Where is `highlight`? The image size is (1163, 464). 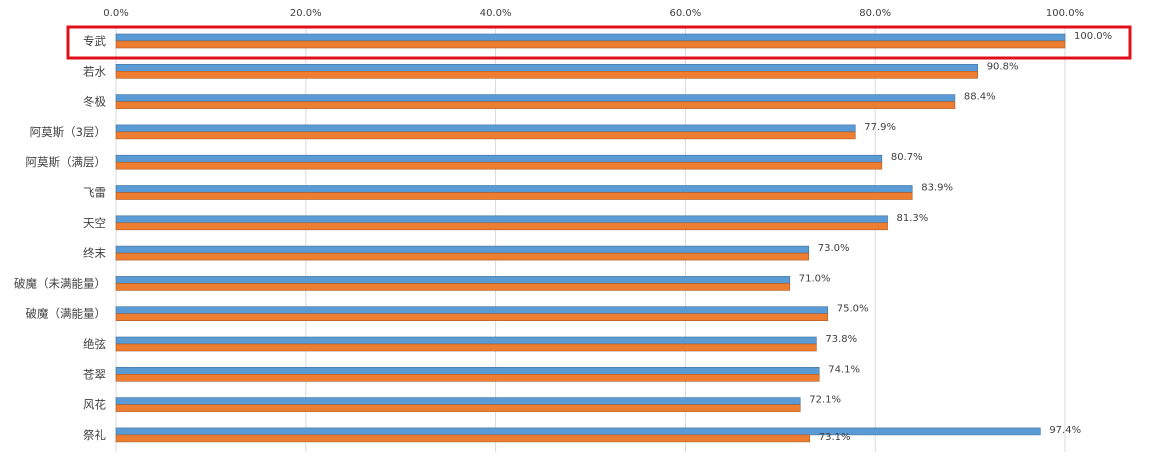 highlight is located at coordinates (599, 42).